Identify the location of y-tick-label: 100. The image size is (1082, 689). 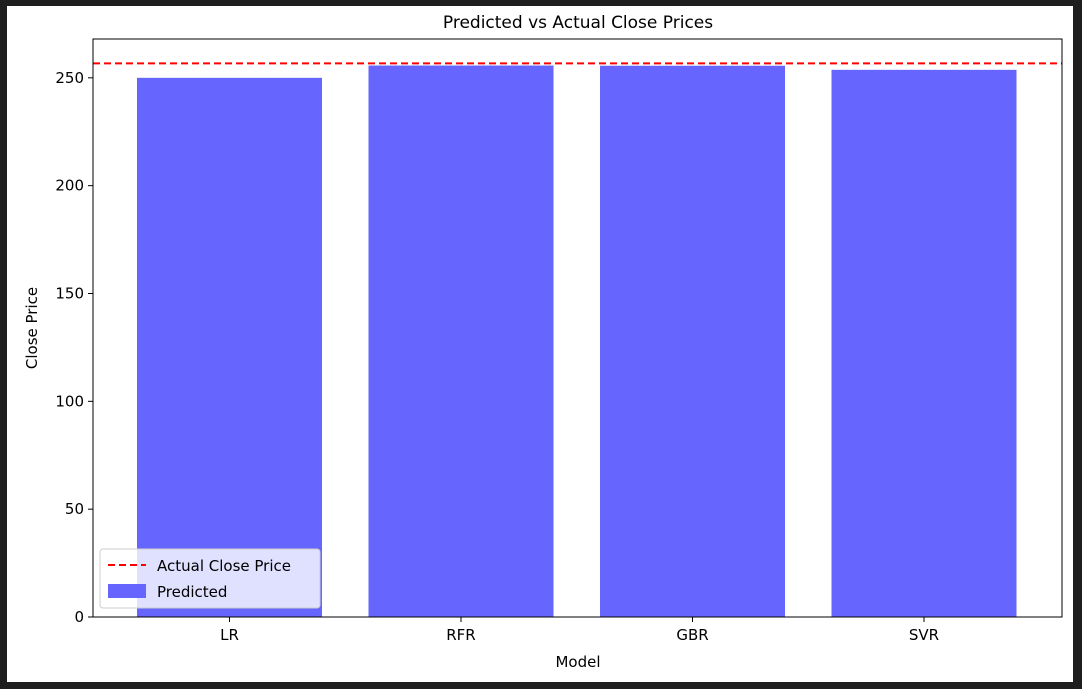
(69, 401).